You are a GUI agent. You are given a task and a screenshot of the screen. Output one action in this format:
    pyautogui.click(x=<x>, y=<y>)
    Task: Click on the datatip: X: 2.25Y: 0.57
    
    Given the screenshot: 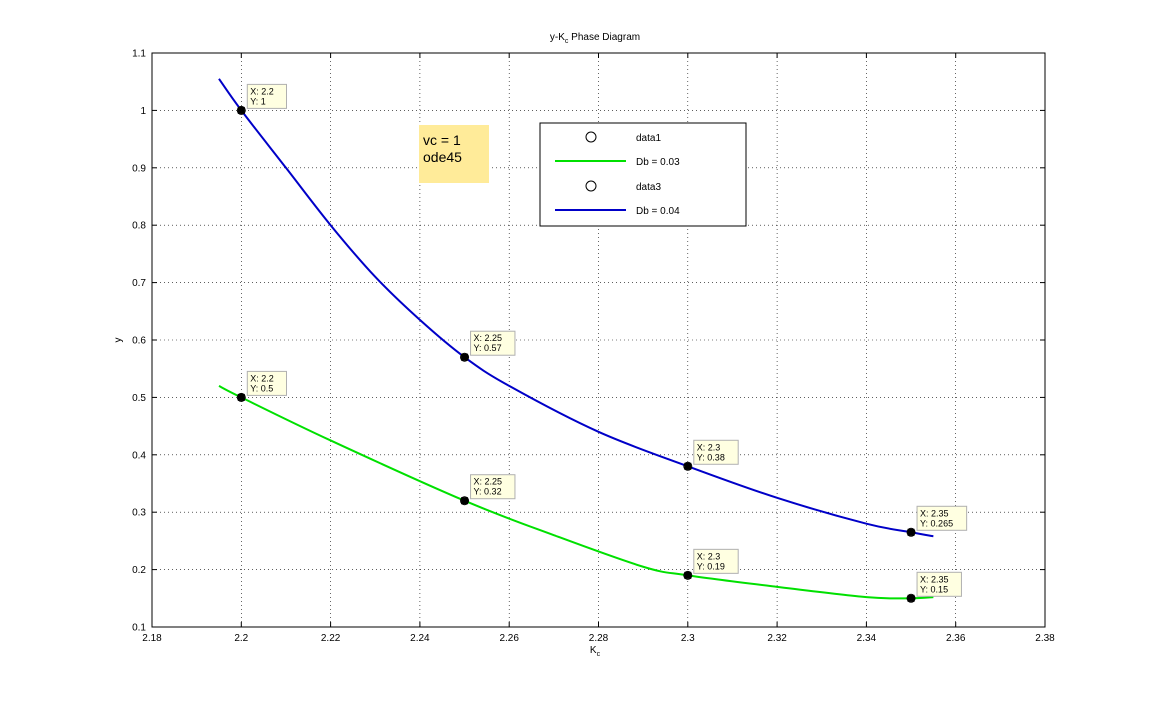 What is the action you would take?
    pyautogui.click(x=488, y=345)
    